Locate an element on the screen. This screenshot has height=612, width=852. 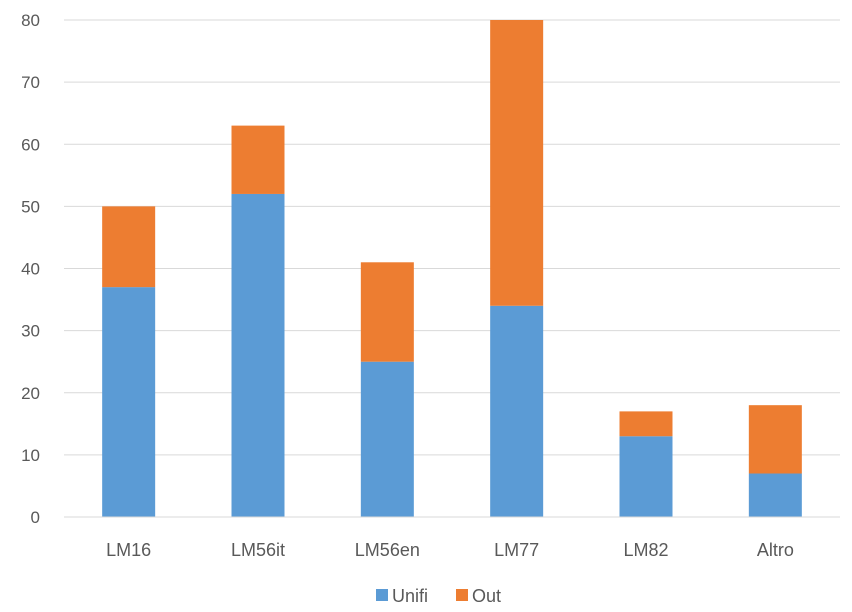
y-tick-label-40: 40 is located at coordinates (30, 269).